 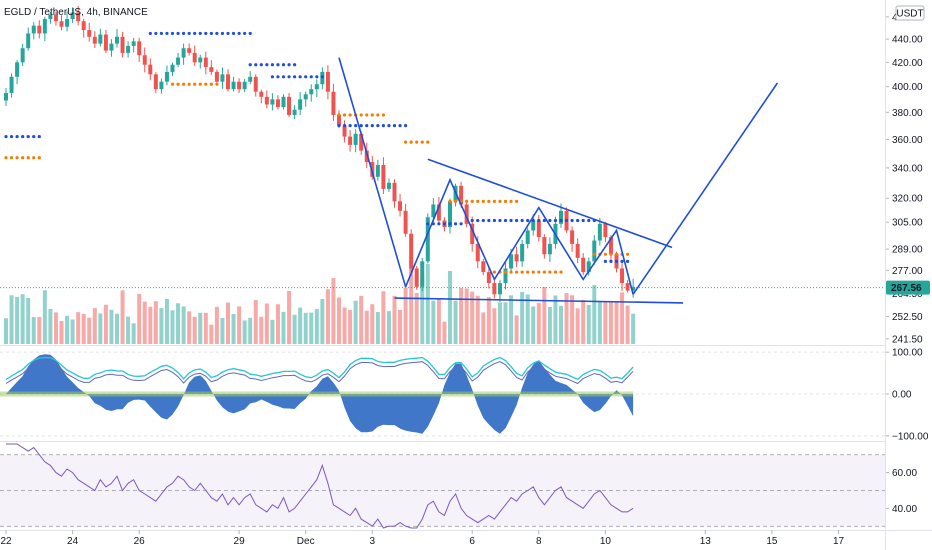 What do you see at coordinates (705, 188) in the screenshot?
I see `breakout-target` at bounding box center [705, 188].